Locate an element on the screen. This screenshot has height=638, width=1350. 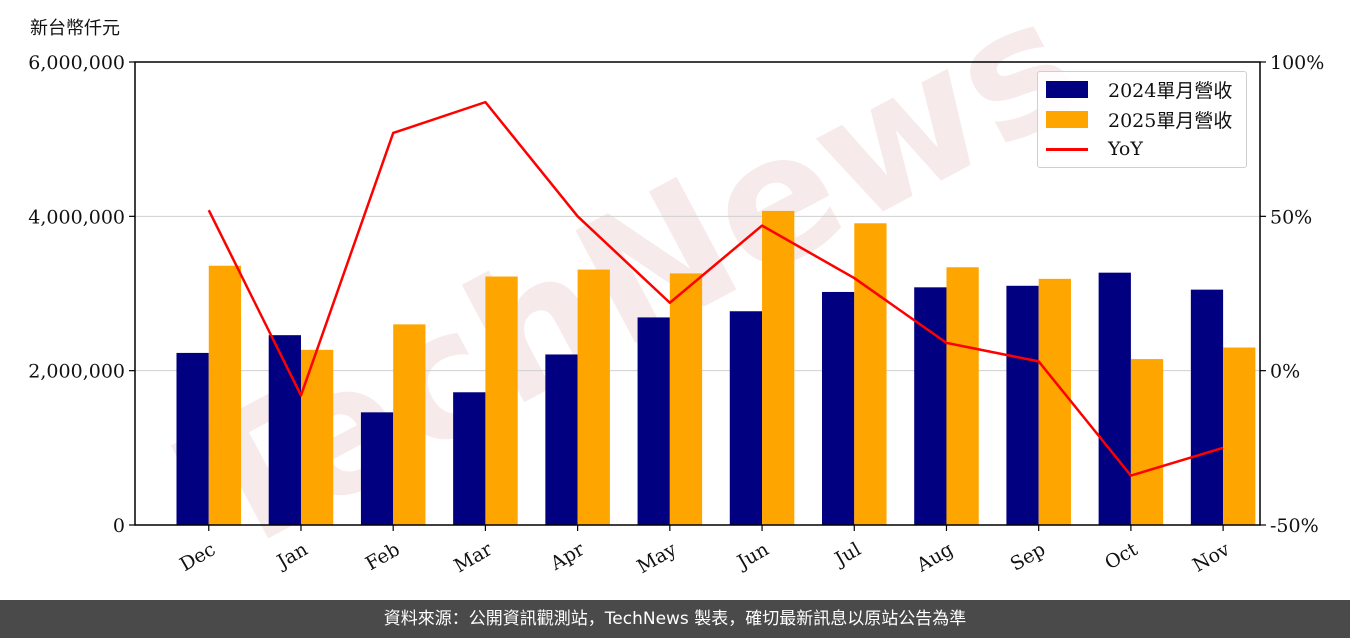
x-tick-label-mar: Mar is located at coordinates (473, 557).